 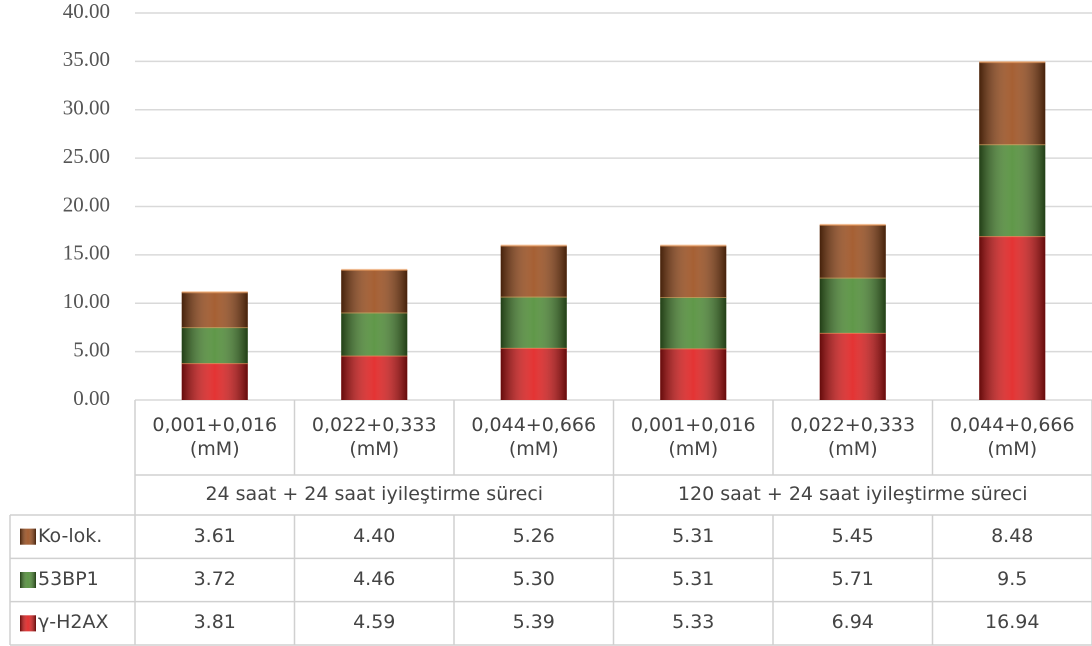 I want to click on table-value: 6.94, so click(x=852, y=622).